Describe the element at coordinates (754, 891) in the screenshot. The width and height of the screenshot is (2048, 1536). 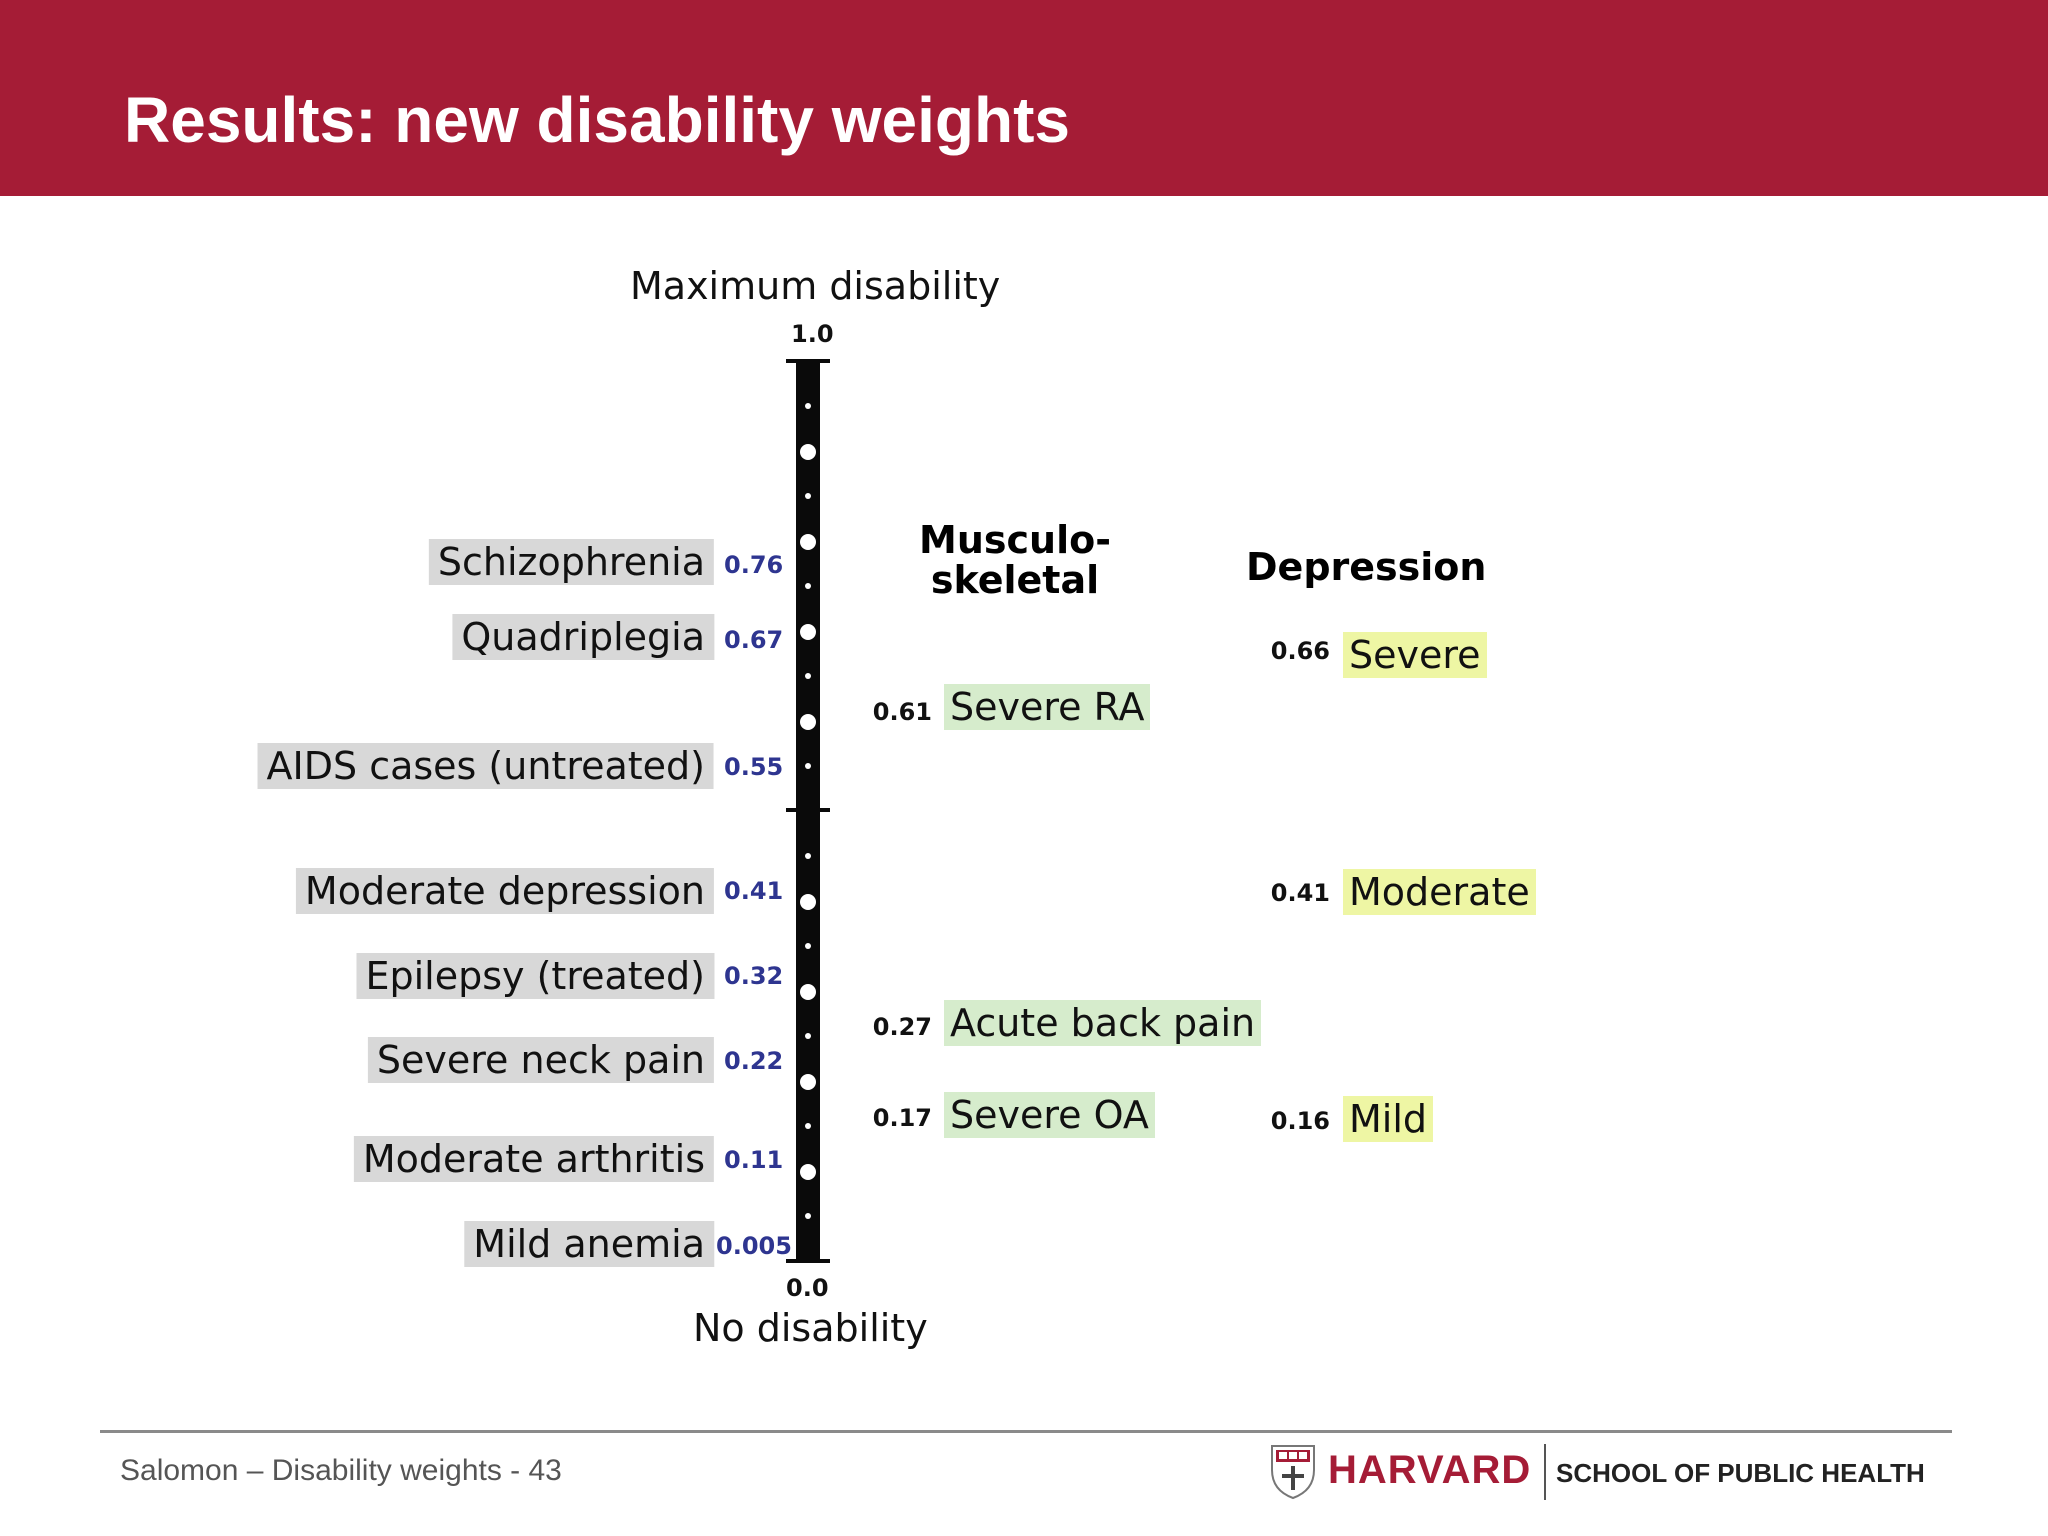
I see `condition-value: 0.41` at that location.